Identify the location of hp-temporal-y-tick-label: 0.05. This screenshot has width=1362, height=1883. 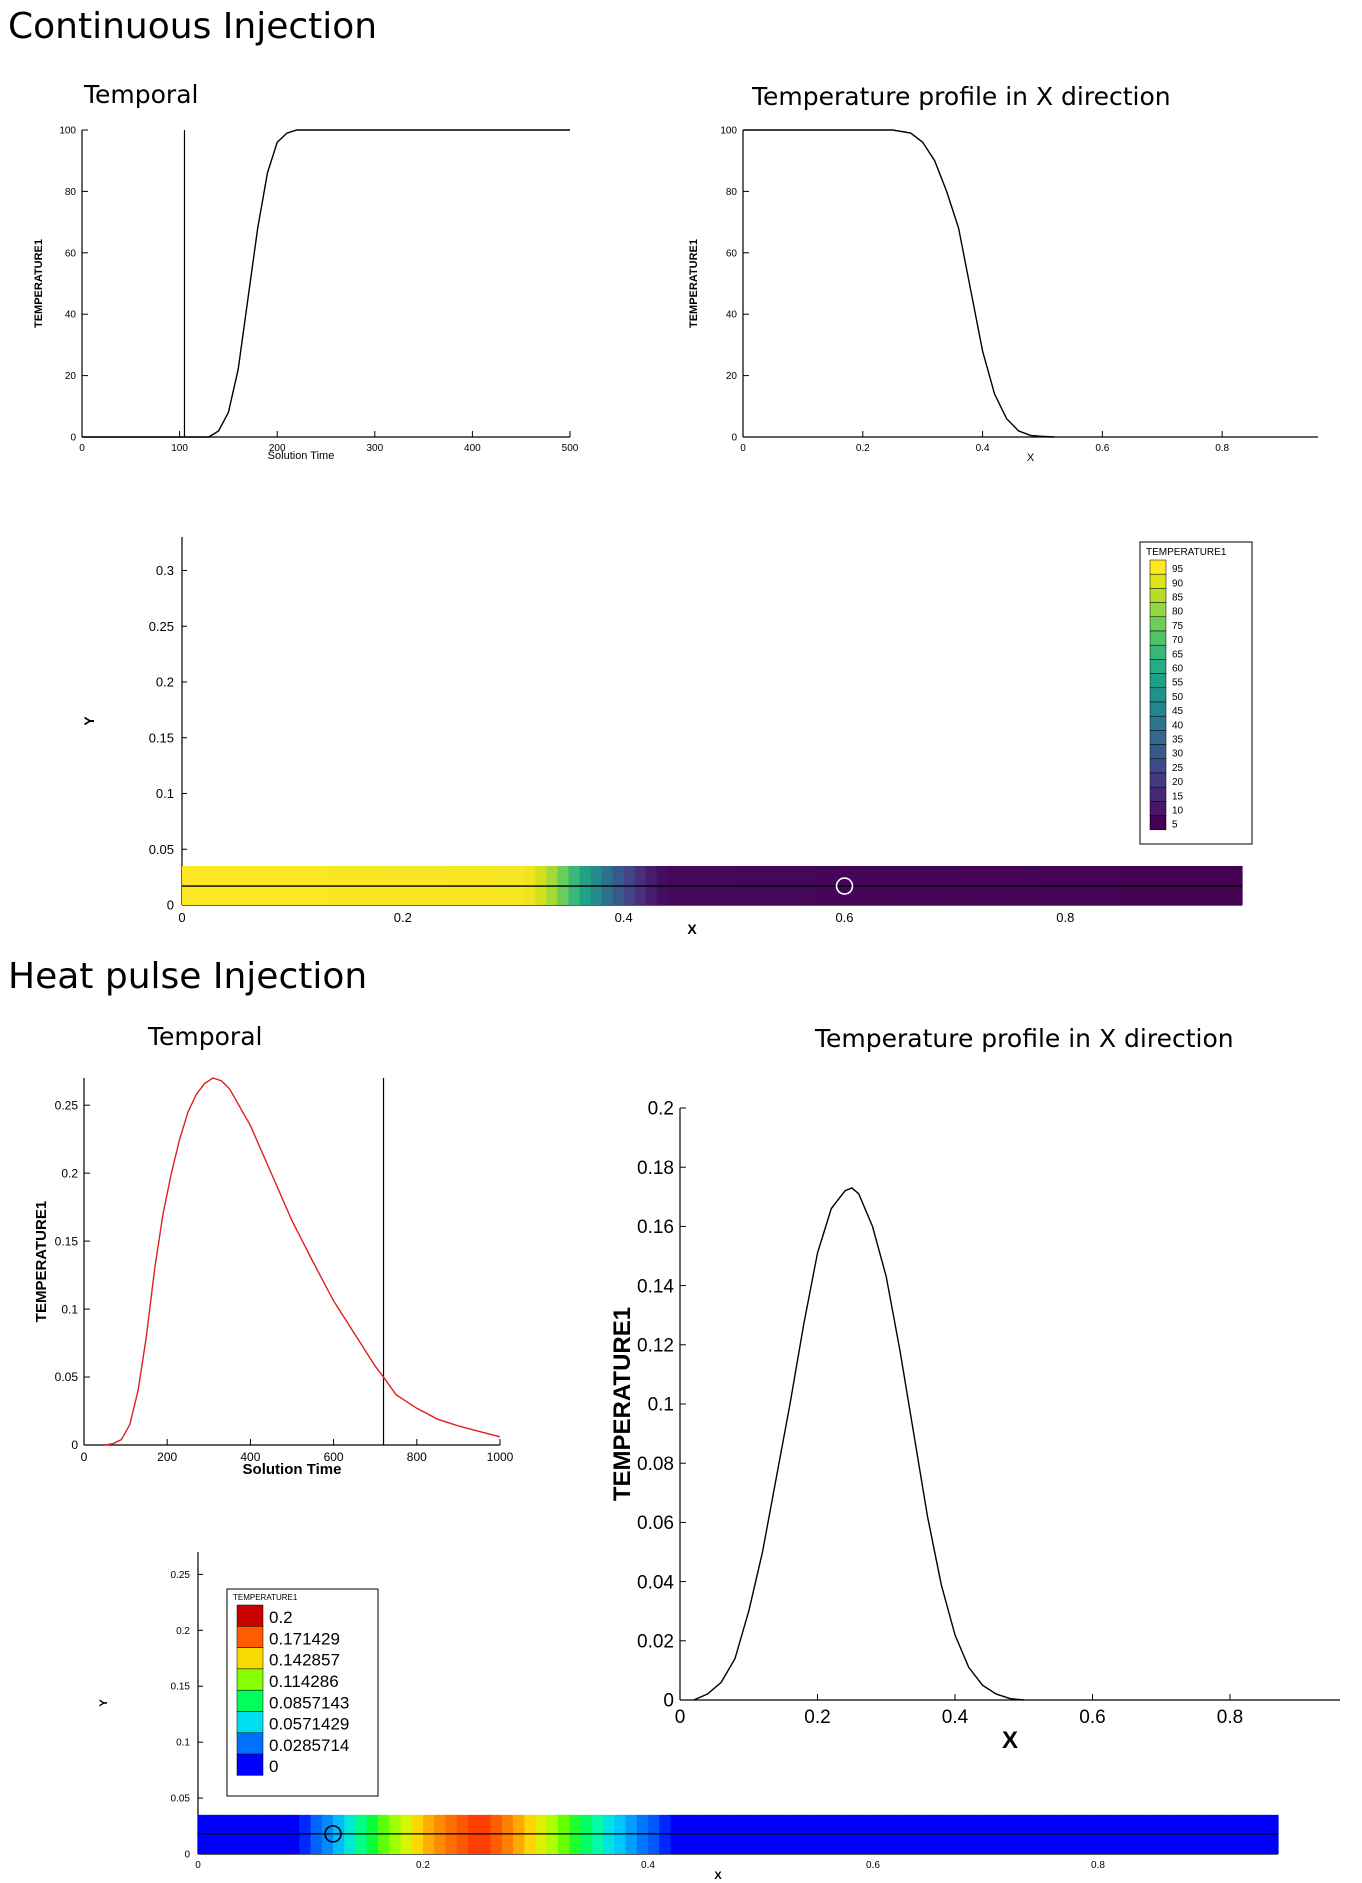
(67, 1377).